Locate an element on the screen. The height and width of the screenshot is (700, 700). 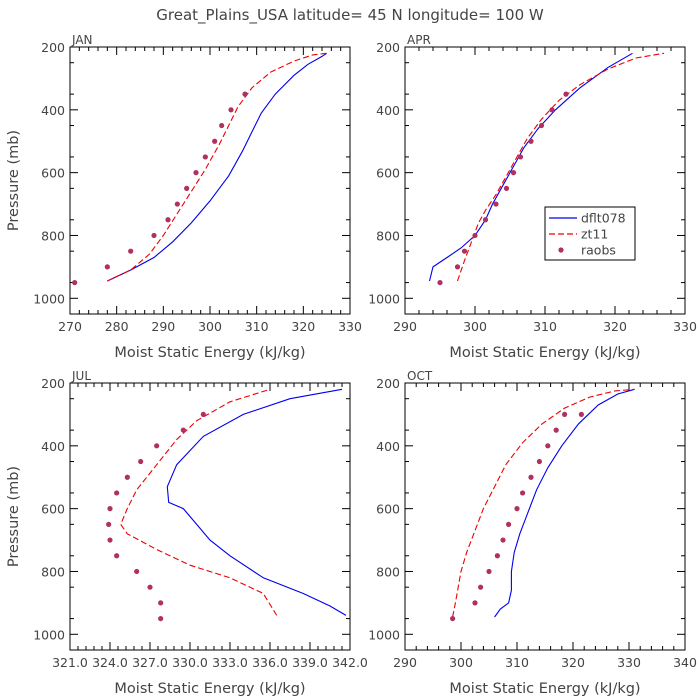
legend-label: raobs is located at coordinates (598, 250).